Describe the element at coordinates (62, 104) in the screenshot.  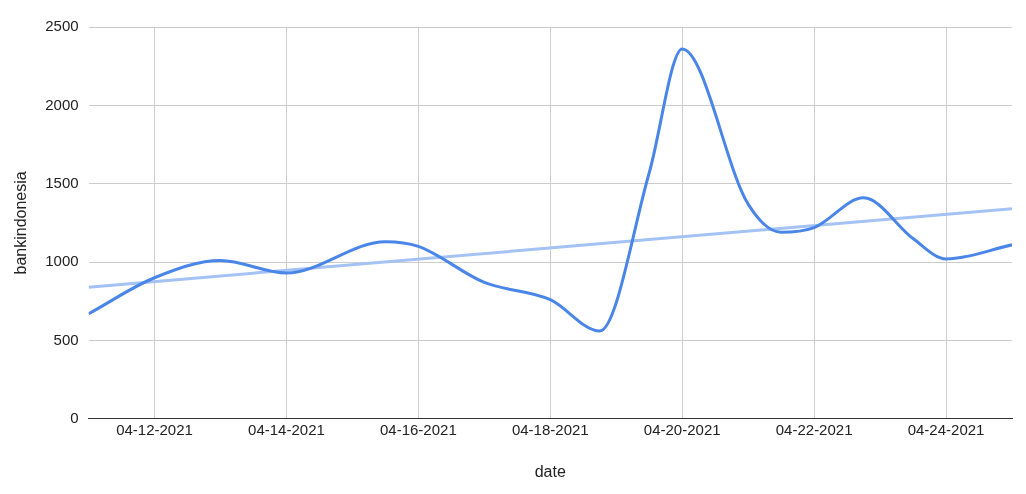
I see `y-tick-label: 2000` at that location.